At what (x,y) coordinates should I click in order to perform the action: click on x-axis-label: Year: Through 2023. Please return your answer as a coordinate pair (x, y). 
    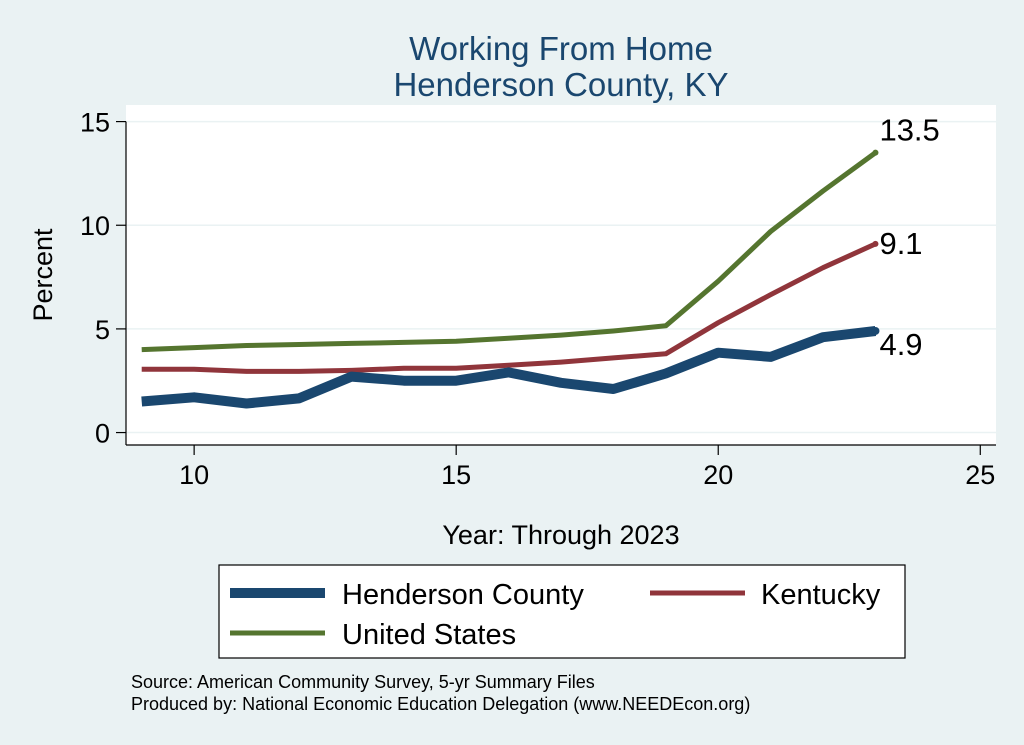
    Looking at the image, I should click on (560, 535).